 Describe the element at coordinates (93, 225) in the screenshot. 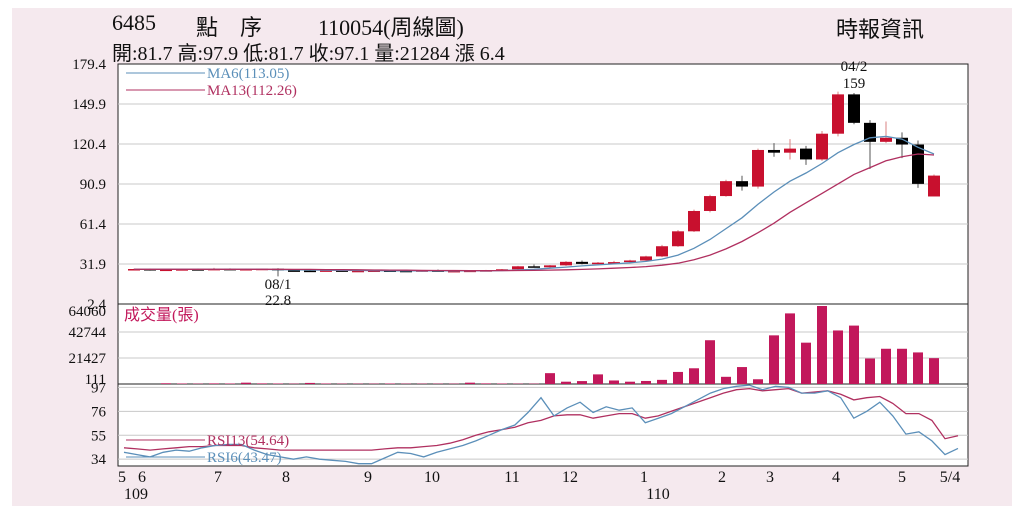

I see `price-tick-label: 61.4` at that location.